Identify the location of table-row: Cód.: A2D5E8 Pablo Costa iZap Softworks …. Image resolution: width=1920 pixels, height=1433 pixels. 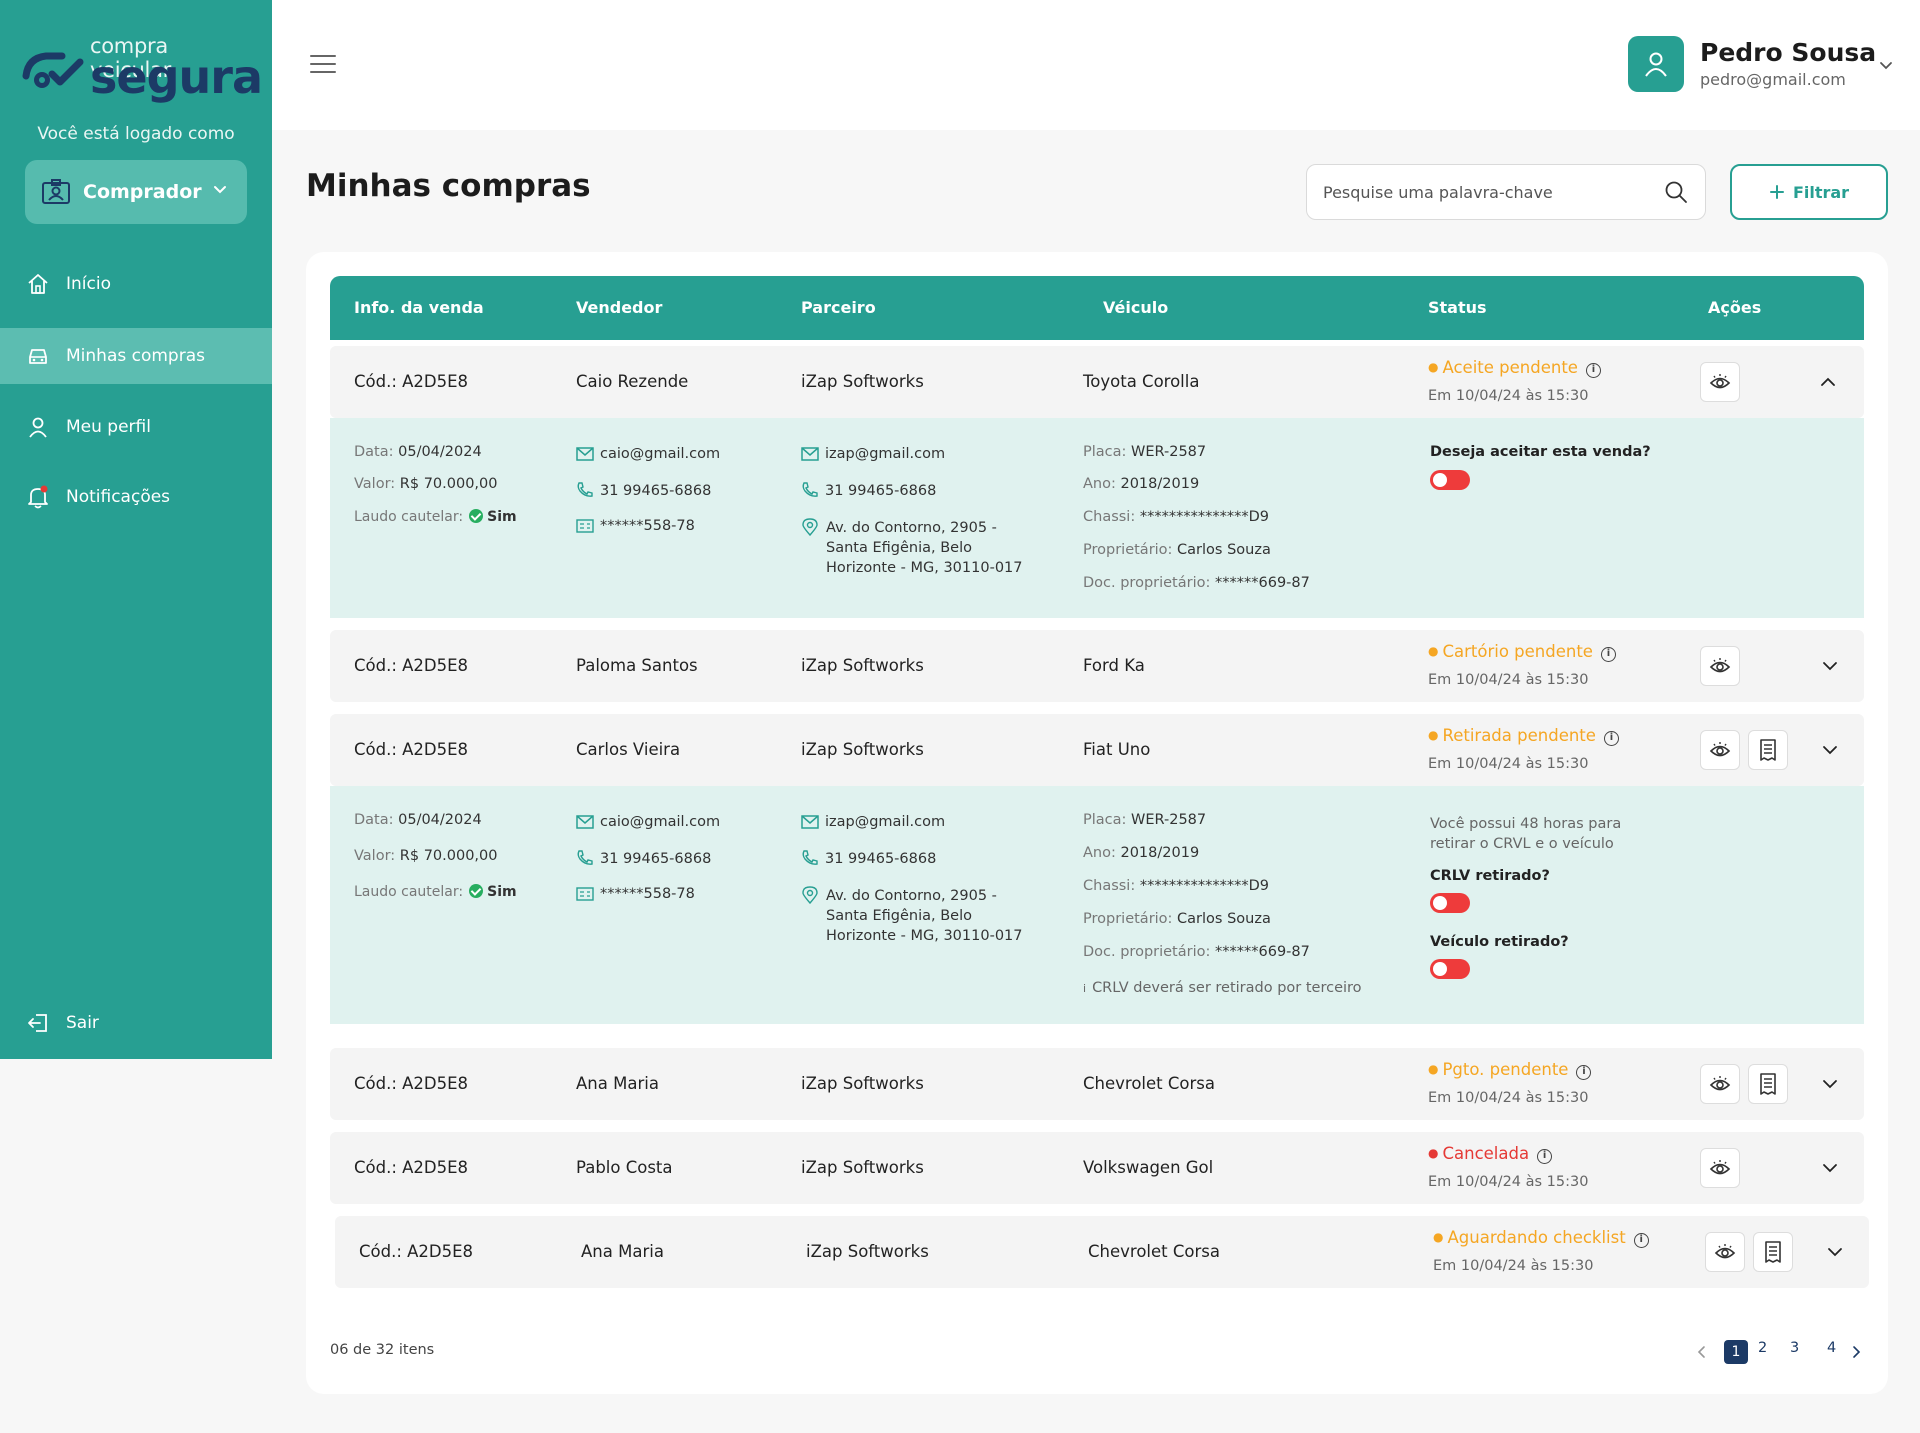
(1097, 1168).